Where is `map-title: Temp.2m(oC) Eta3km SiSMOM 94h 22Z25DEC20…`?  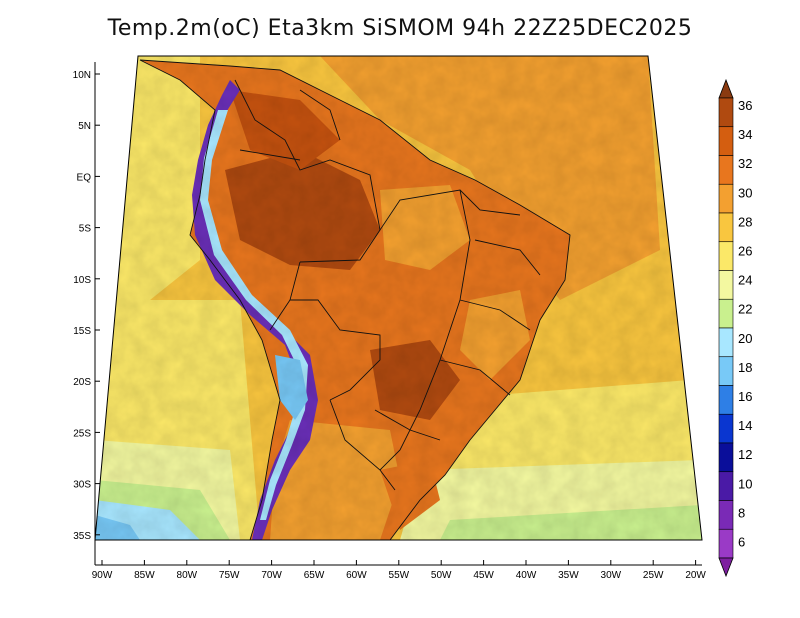
map-title: Temp.2m(oC) Eta3km SiSMOM 94h 22Z25DEC20… is located at coordinates (400, 28).